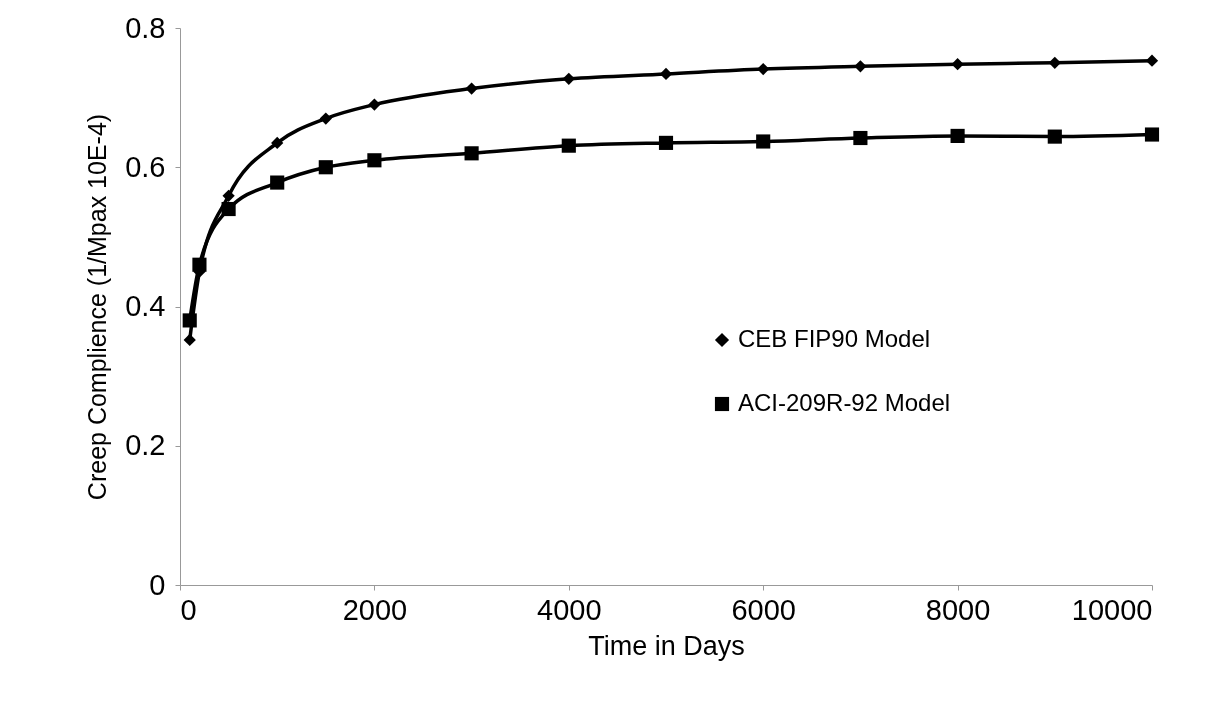 This screenshot has height=722, width=1210. Describe the element at coordinates (834, 338) in the screenshot. I see `legend-label: CEB FIP90 Model` at that location.